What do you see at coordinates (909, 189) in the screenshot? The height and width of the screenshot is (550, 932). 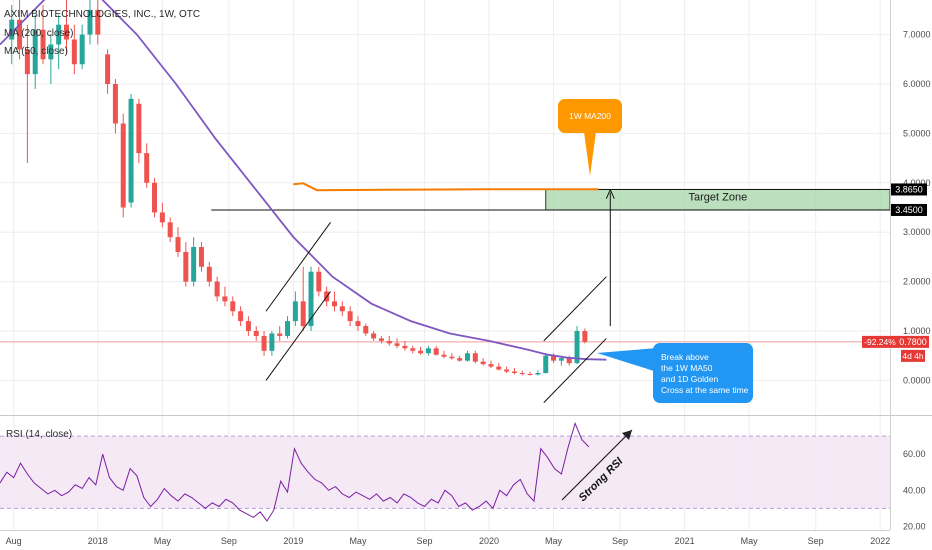 I see `target-top-badge: 3.8650` at bounding box center [909, 189].